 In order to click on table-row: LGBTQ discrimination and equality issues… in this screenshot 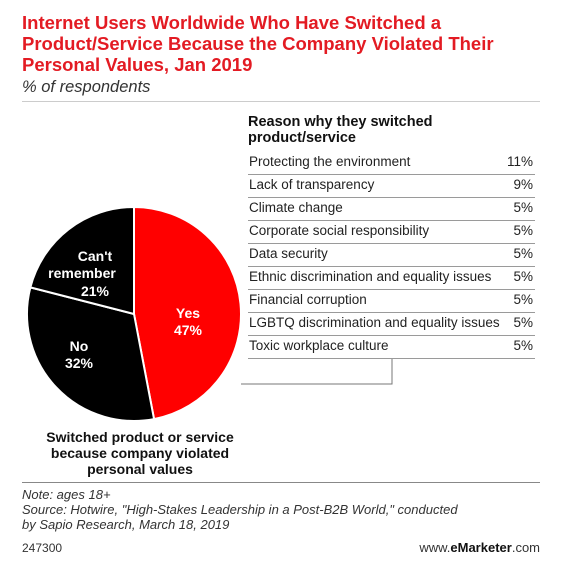, I will do `click(391, 324)`.